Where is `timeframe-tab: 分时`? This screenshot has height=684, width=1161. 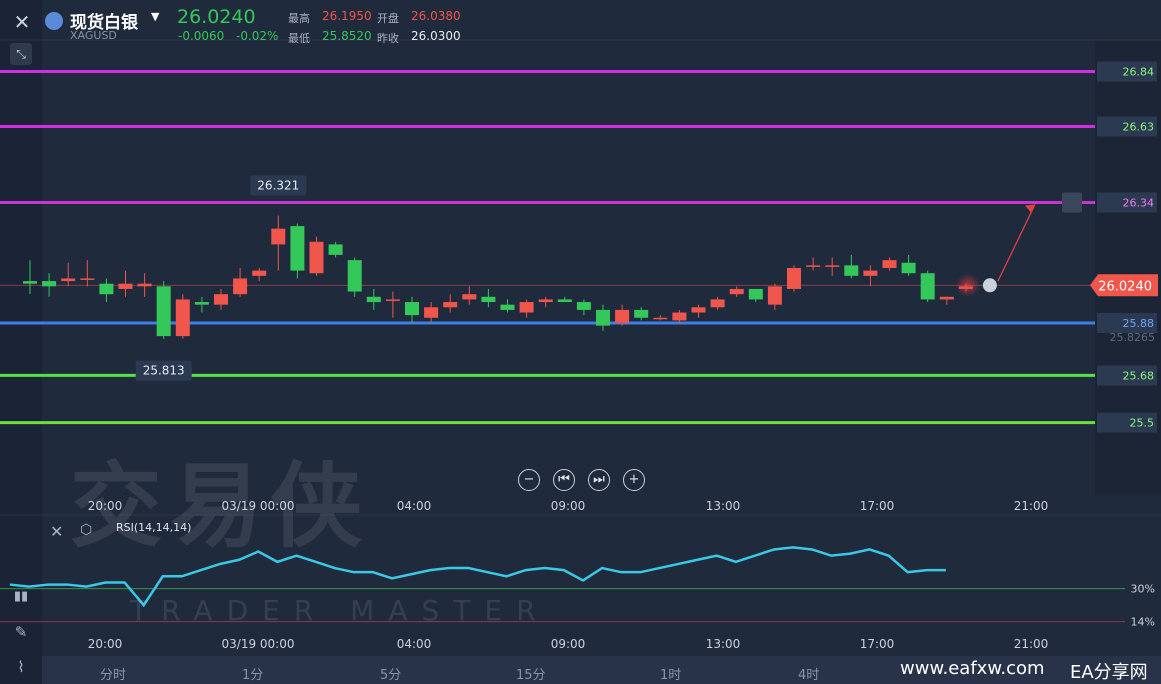 timeframe-tab: 分时 is located at coordinates (113, 675).